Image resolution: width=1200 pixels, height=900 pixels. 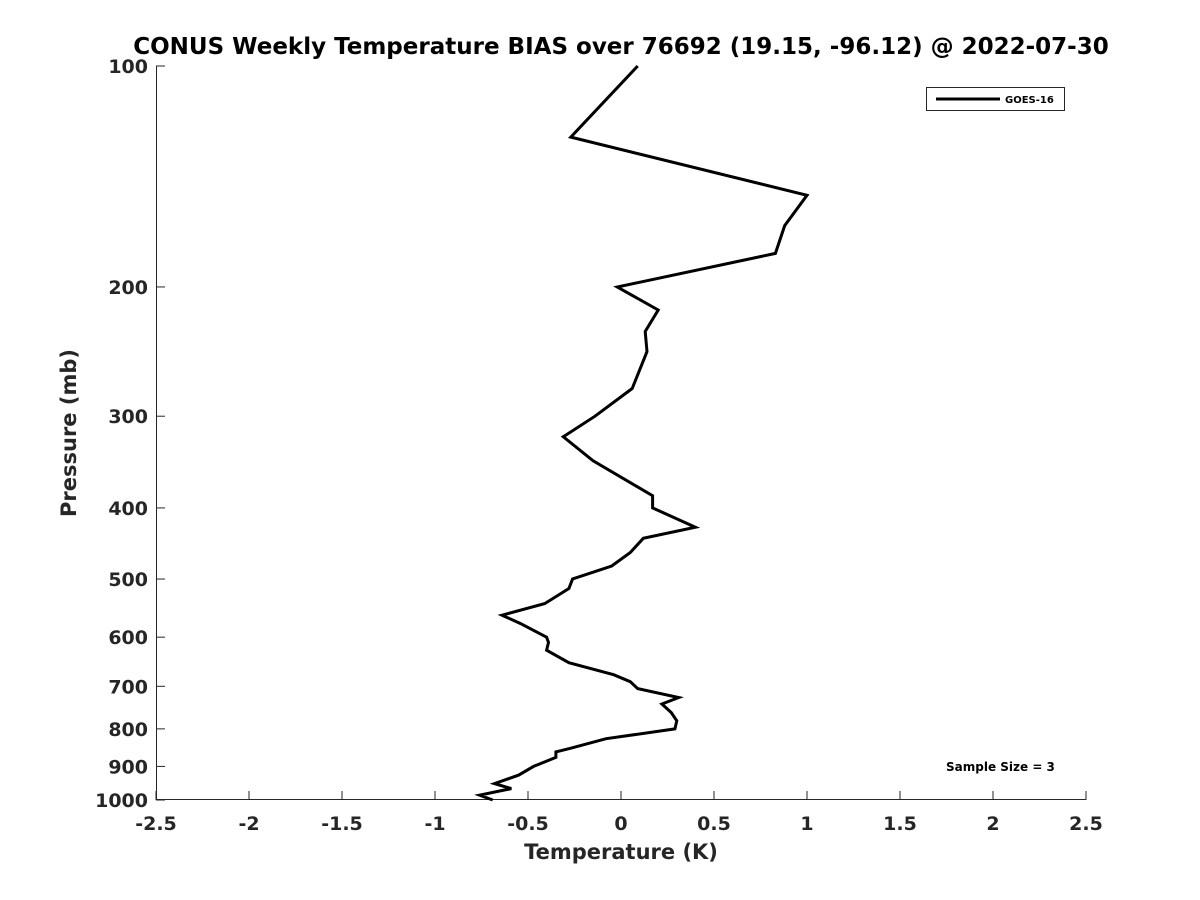 What do you see at coordinates (128, 580) in the screenshot?
I see `y-tick-label: 500` at bounding box center [128, 580].